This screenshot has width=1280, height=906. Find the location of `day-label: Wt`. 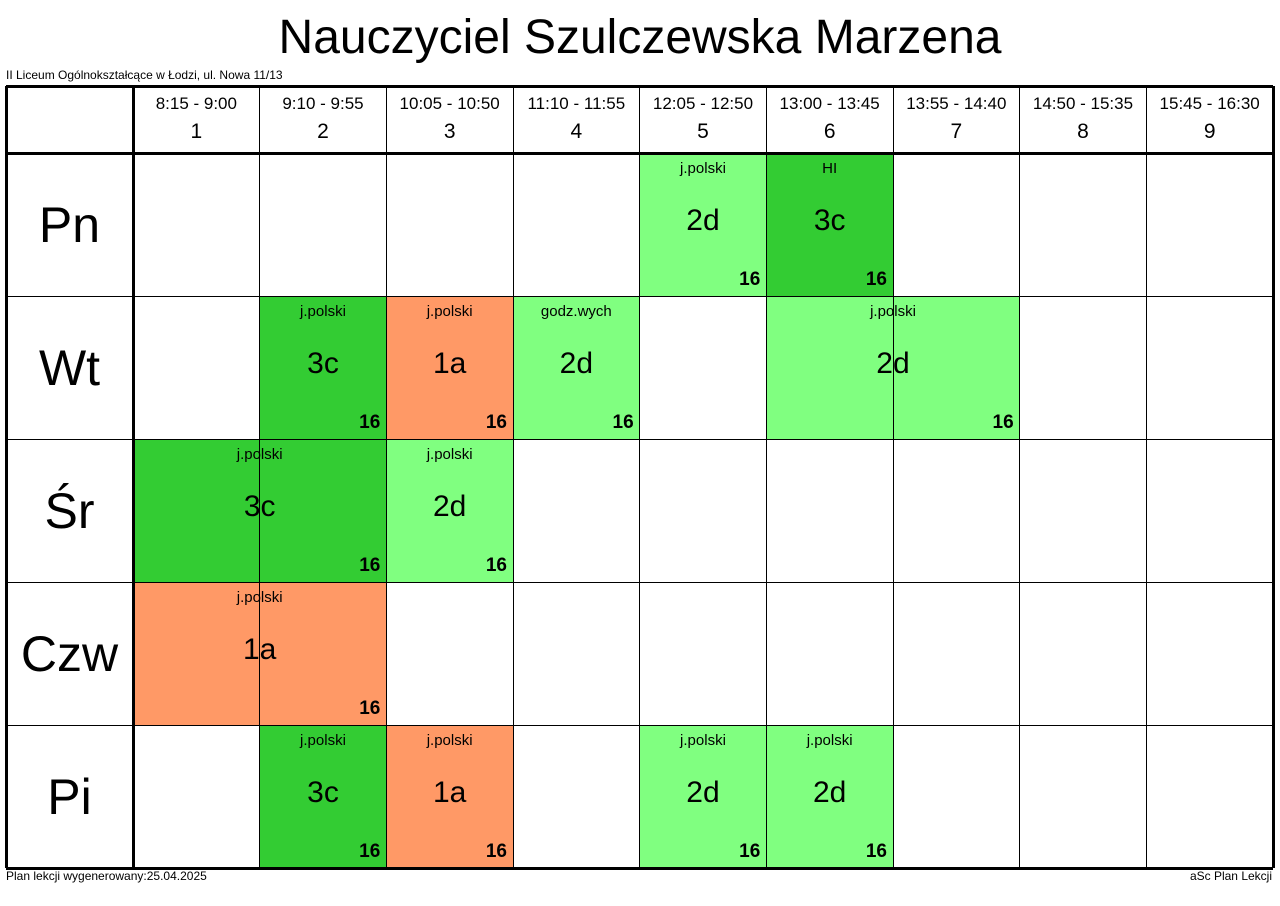

day-label: Wt is located at coordinates (69, 367).